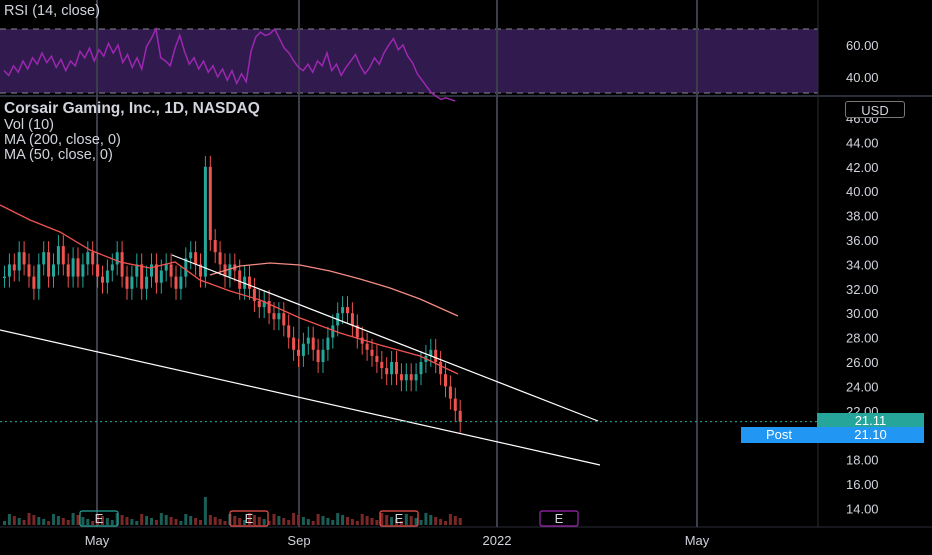  I want to click on currency-button: USD, so click(875, 109).